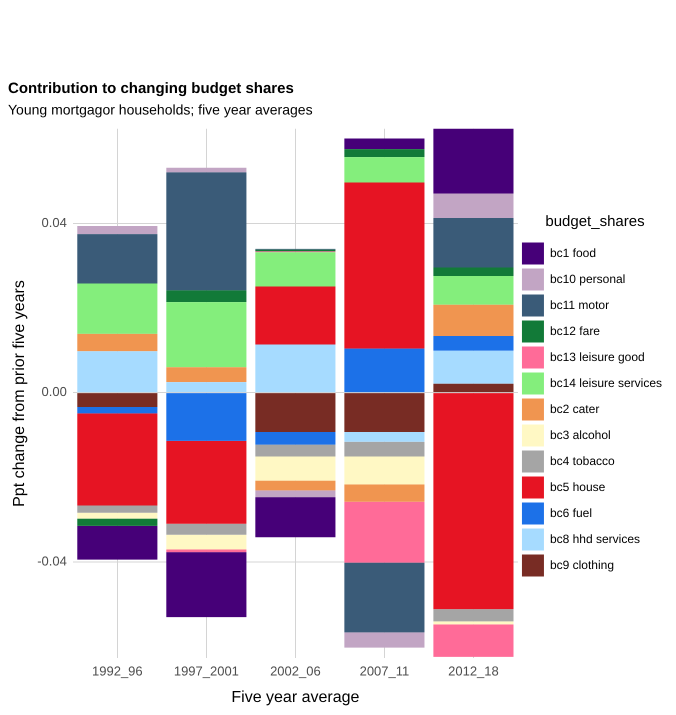 Image resolution: width=676 pixels, height=715 pixels. I want to click on legend-label: bc13 leisure good, so click(597, 357).